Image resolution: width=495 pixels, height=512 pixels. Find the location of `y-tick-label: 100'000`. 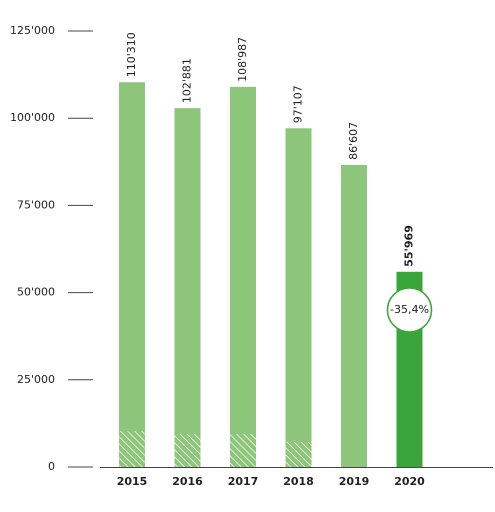

y-tick-label: 100'000 is located at coordinates (32, 117).